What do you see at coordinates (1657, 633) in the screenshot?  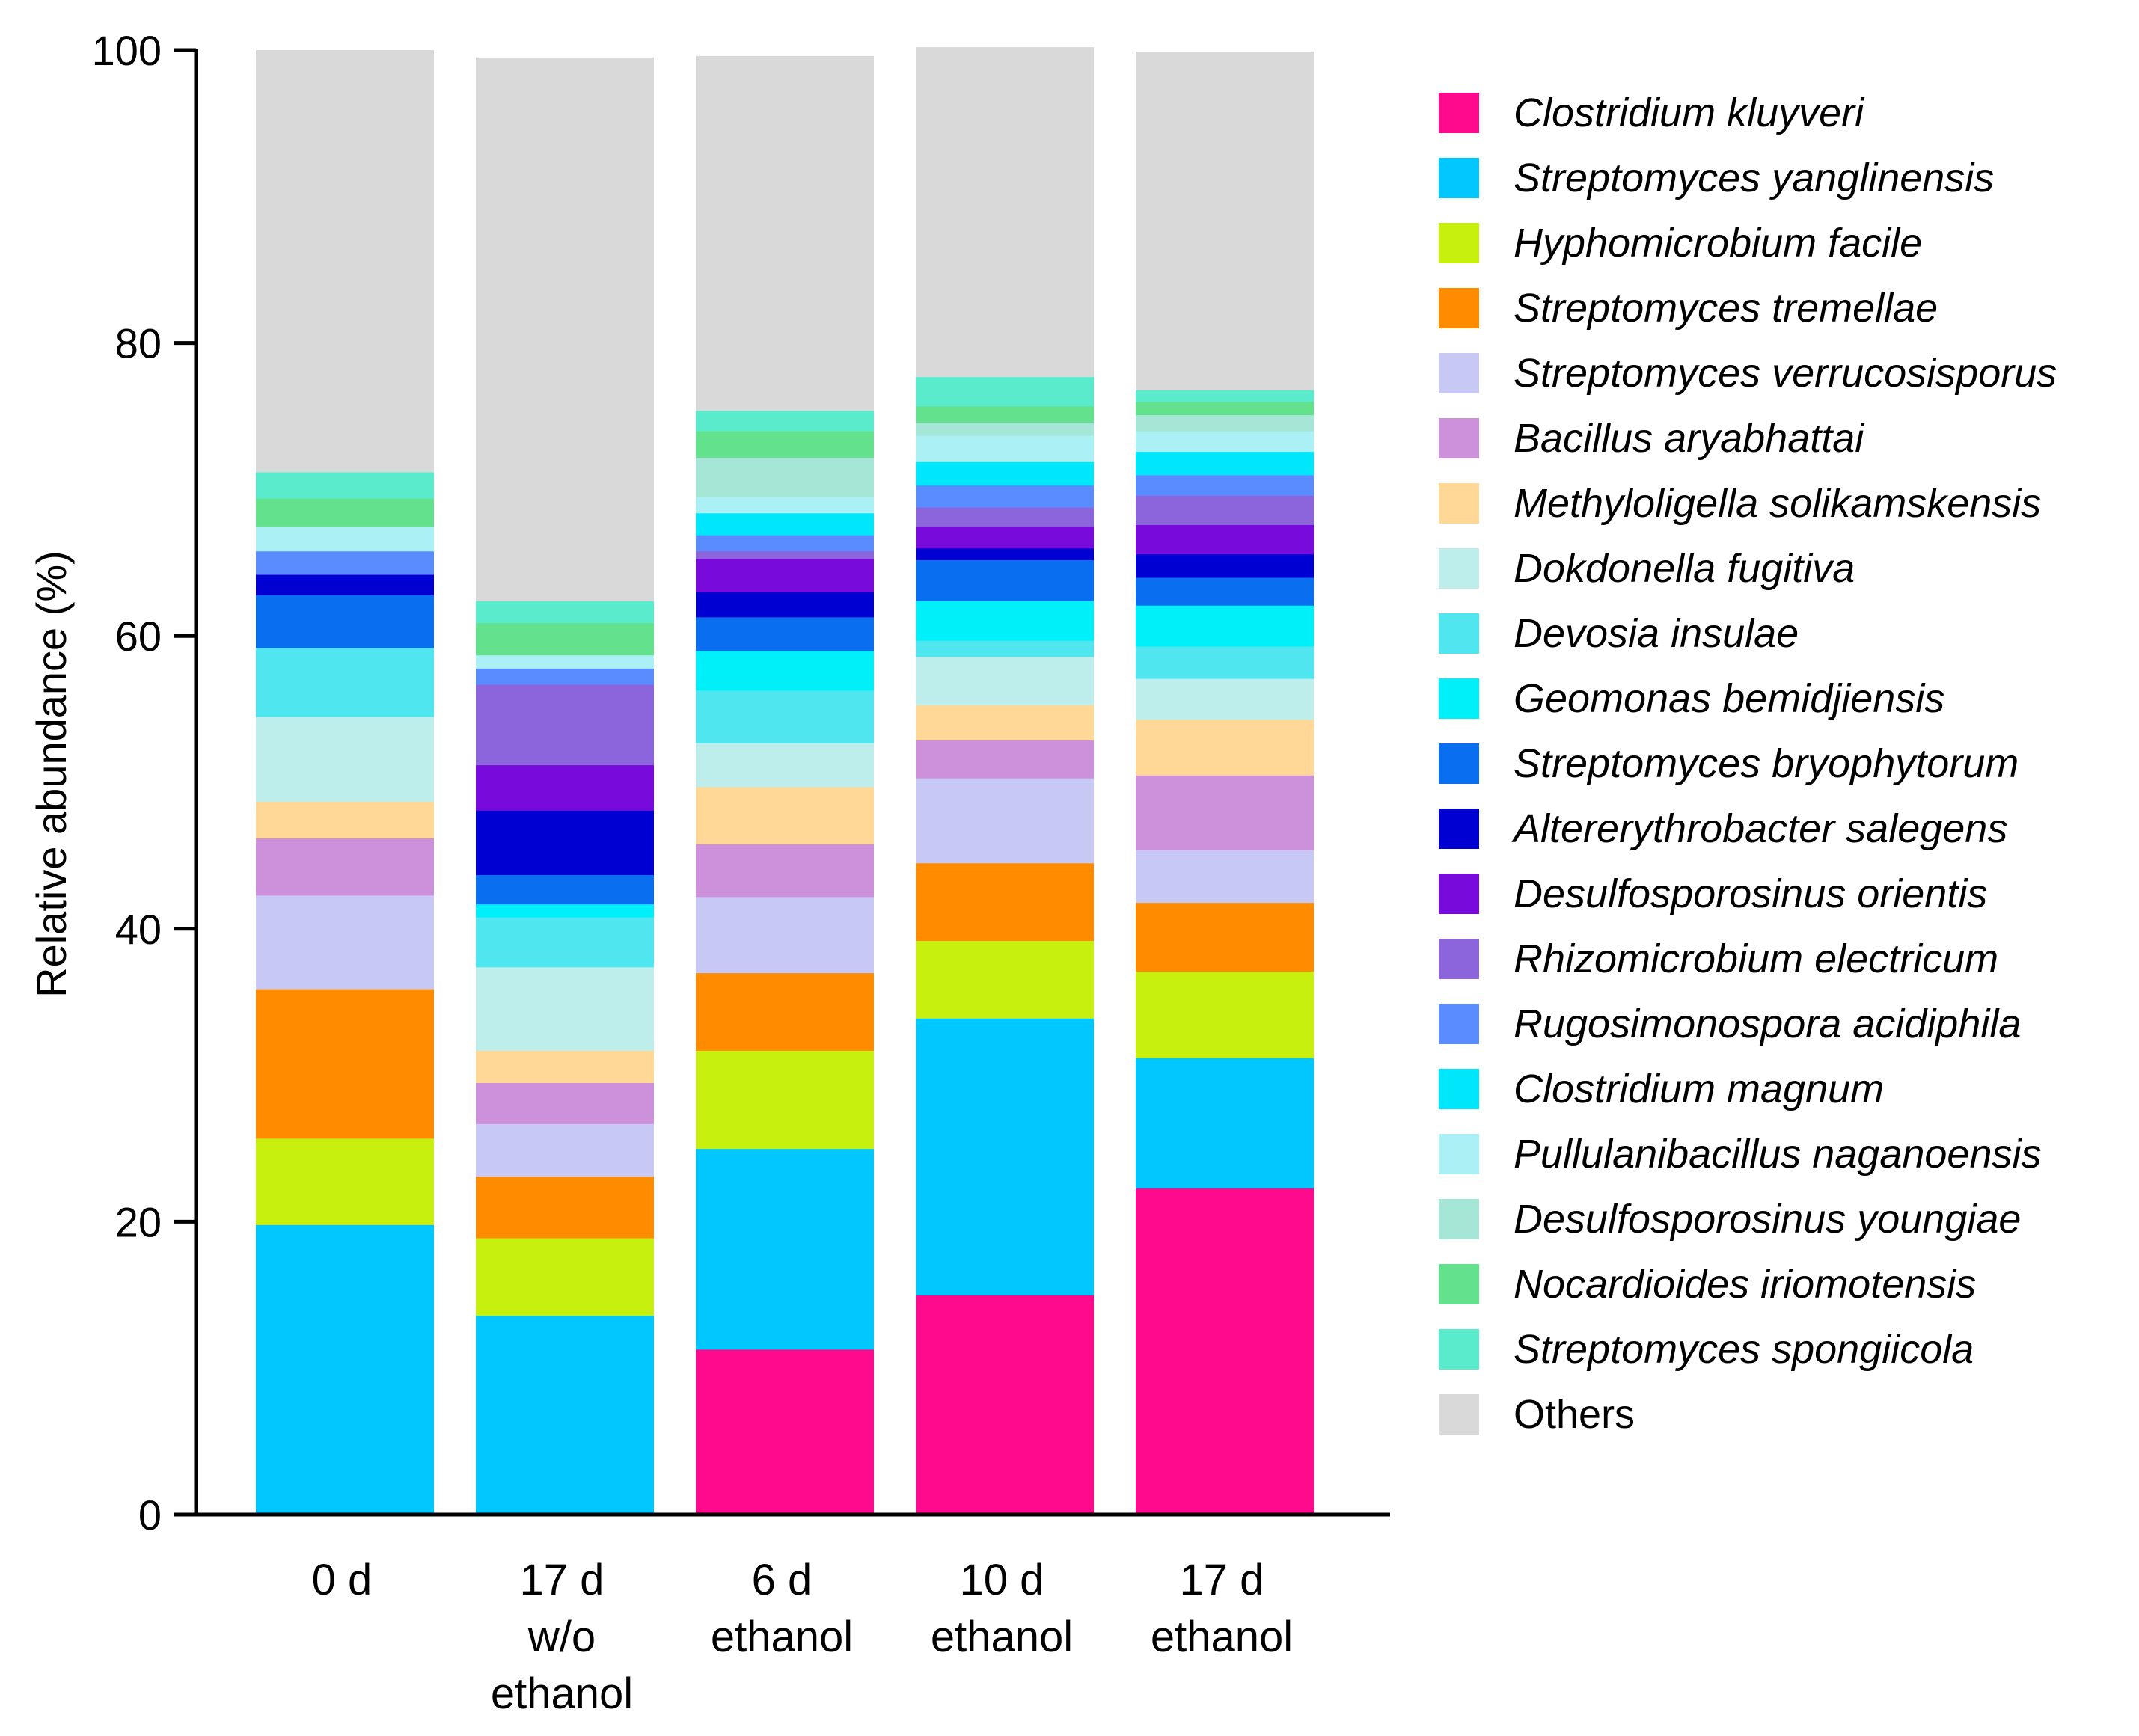 I see `legend-label: Devosia insulae` at bounding box center [1657, 633].